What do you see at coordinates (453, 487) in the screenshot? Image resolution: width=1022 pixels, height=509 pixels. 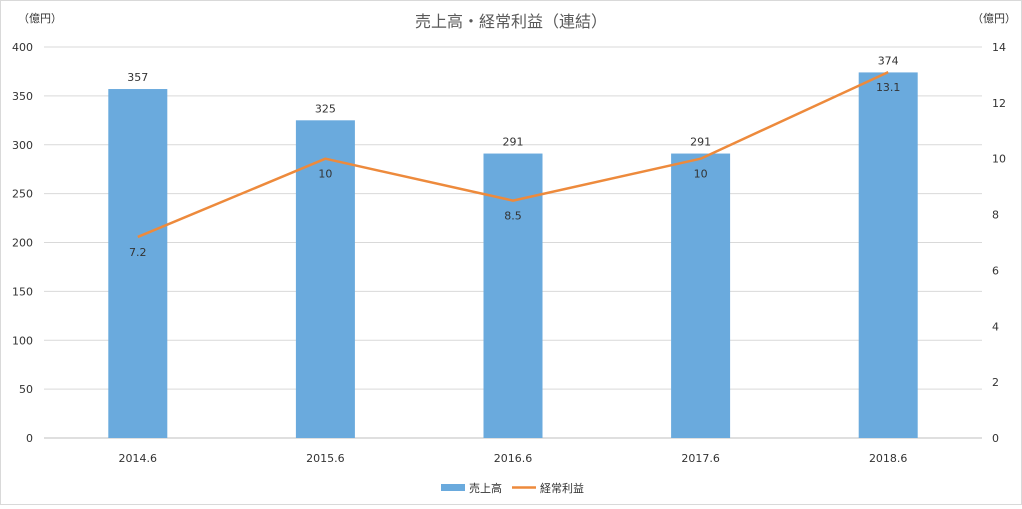 I see `legend-swatch-bar` at bounding box center [453, 487].